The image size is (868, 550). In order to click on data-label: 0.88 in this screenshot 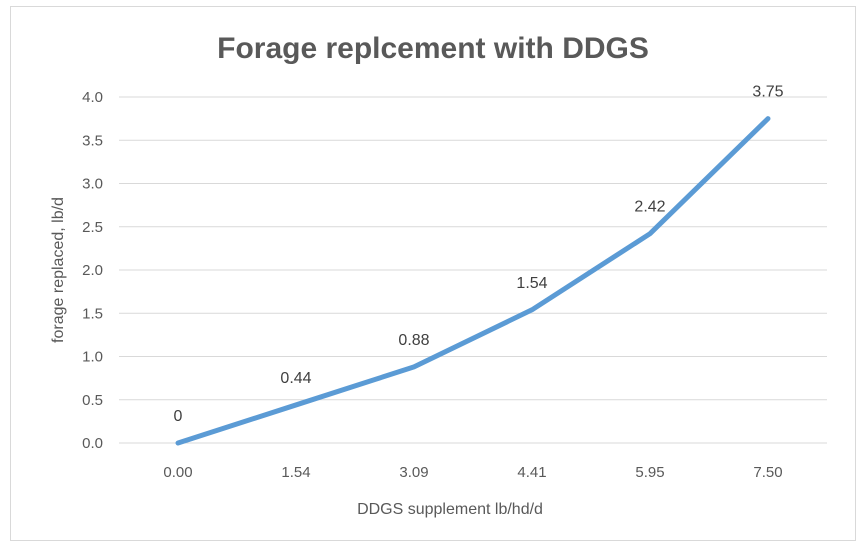, I will do `click(413, 340)`.